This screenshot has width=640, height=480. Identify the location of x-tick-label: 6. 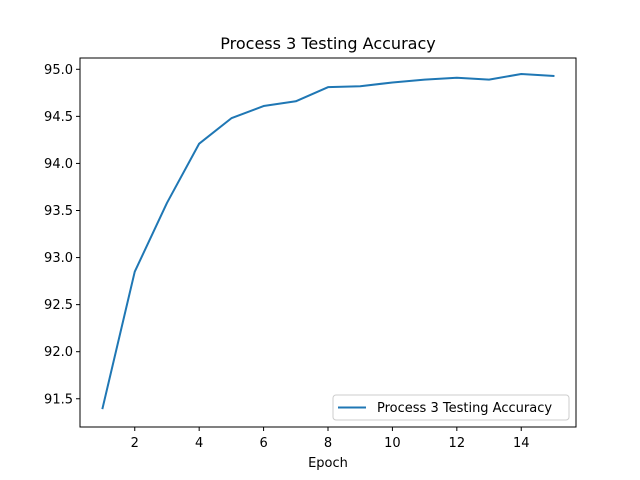
(263, 443).